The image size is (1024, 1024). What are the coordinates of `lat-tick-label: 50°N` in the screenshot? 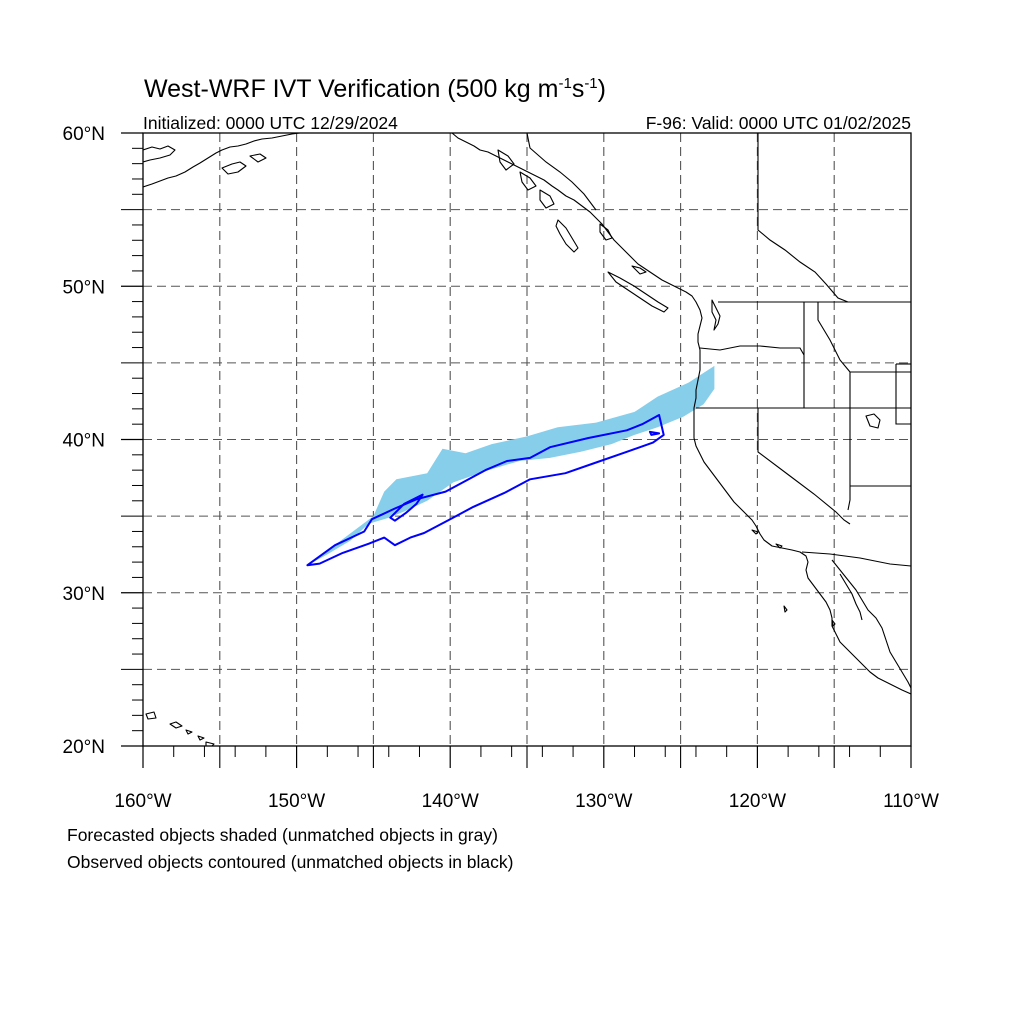 It's located at (84, 287).